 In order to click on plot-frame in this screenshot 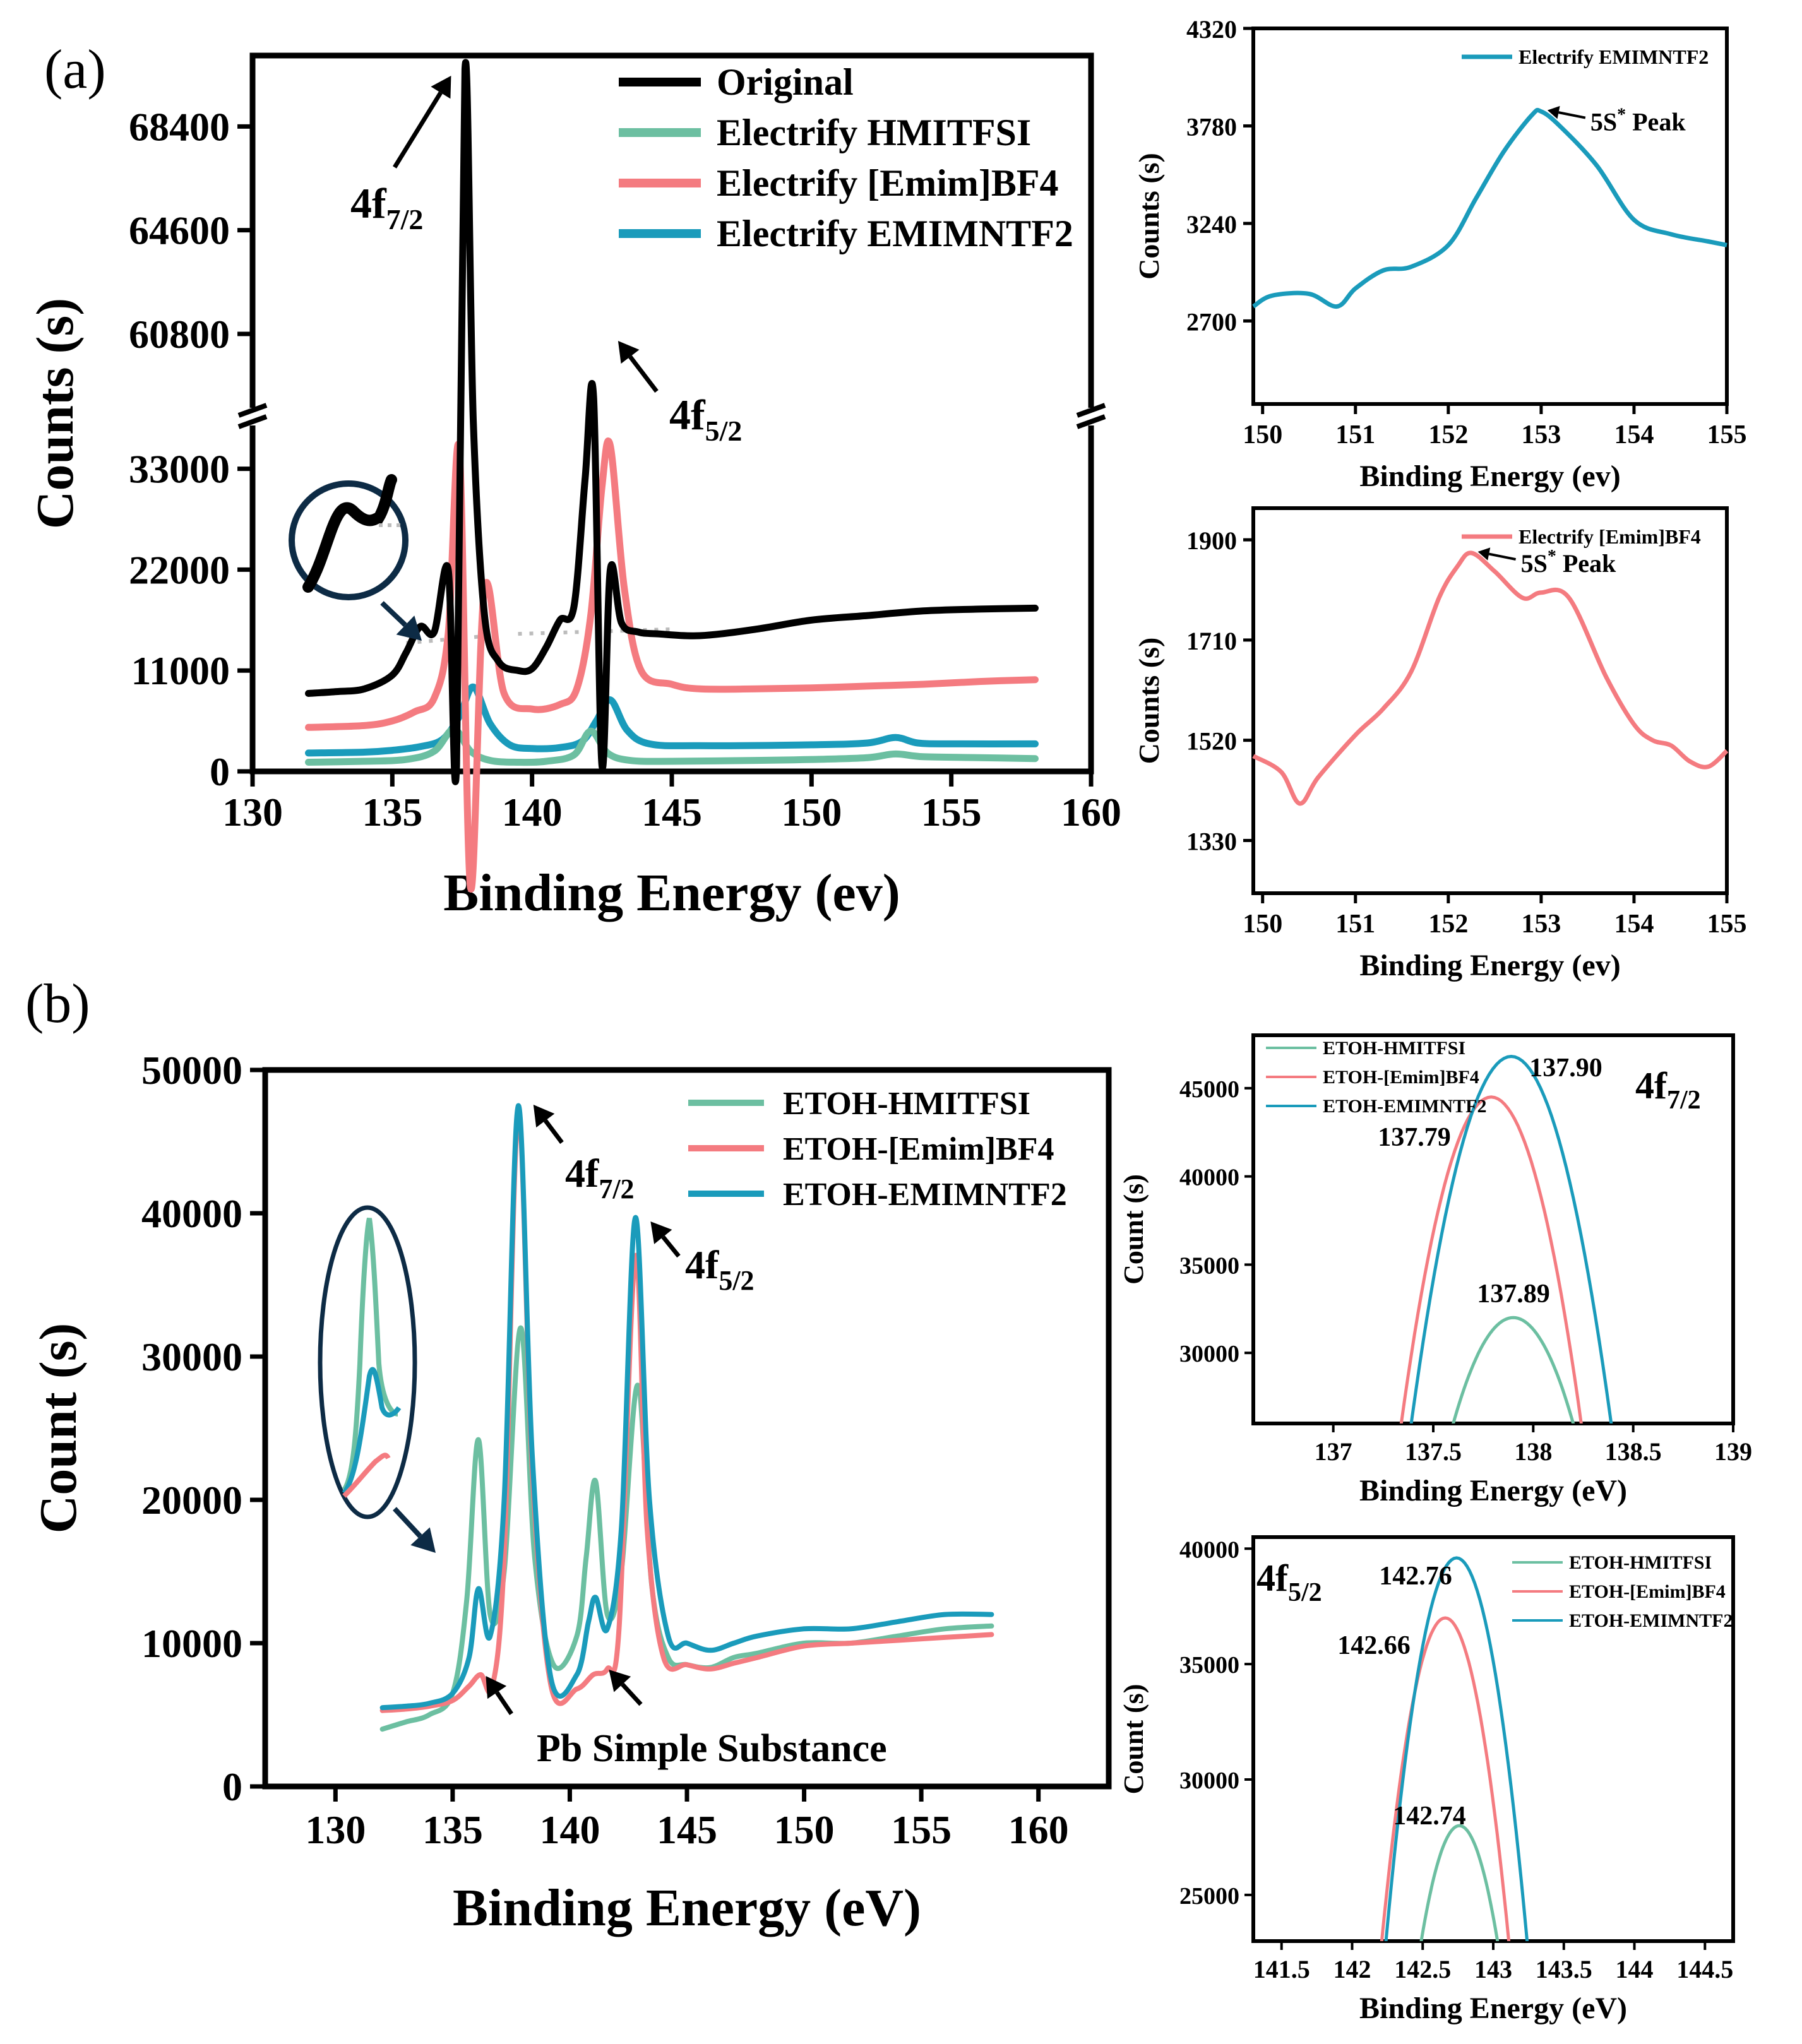, I will do `click(1490, 701)`.